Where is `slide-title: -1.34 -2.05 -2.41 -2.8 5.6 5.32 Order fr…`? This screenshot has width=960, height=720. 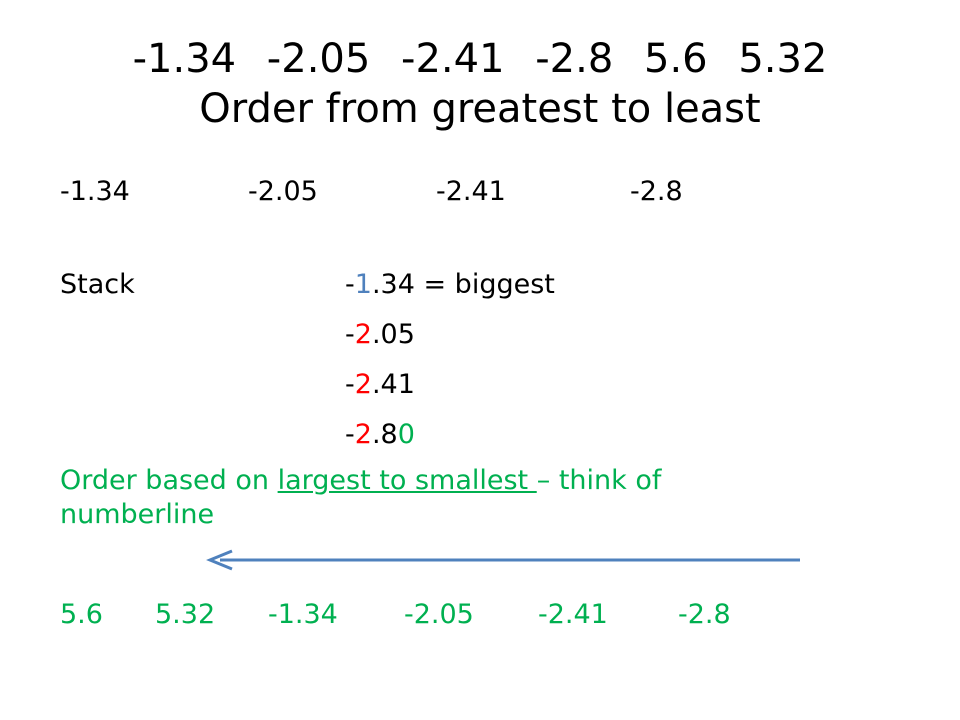
slide-title: -1.34 -2.05 -2.41 -2.8 5.6 5.32 Order fr… is located at coordinates (480, 84).